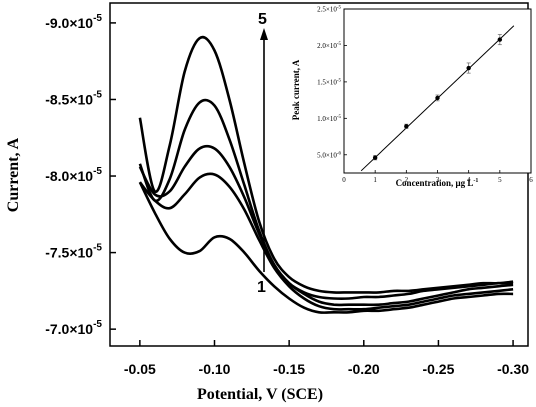 This screenshot has height=407, width=536. I want to click on inset-y-tick-label: 5.0×10⁻⁶, so click(329, 155).